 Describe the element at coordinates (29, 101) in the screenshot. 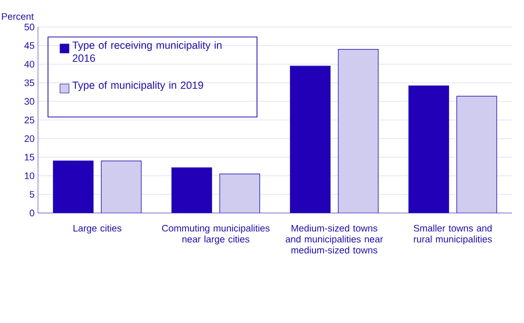

I see `y-tick-label: 30` at that location.